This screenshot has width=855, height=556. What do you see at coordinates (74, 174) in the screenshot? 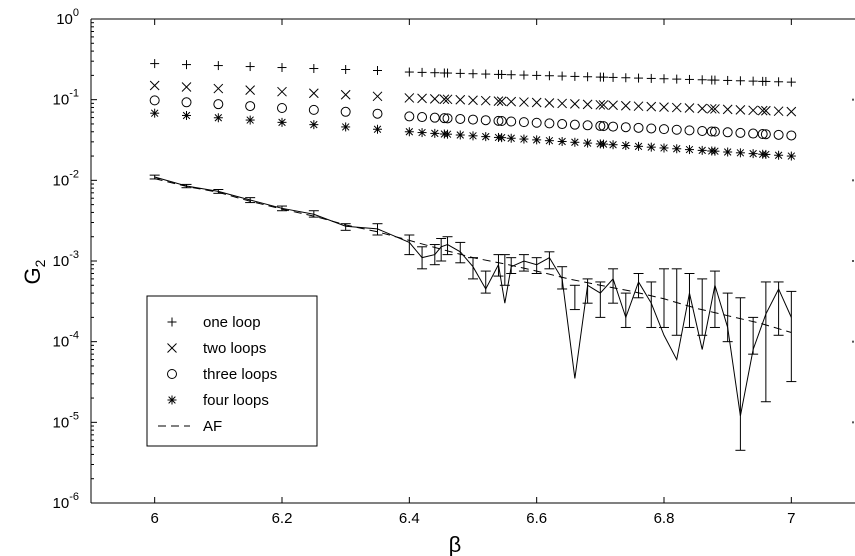
I see `y-tick-exponent: -2` at bounding box center [74, 174].